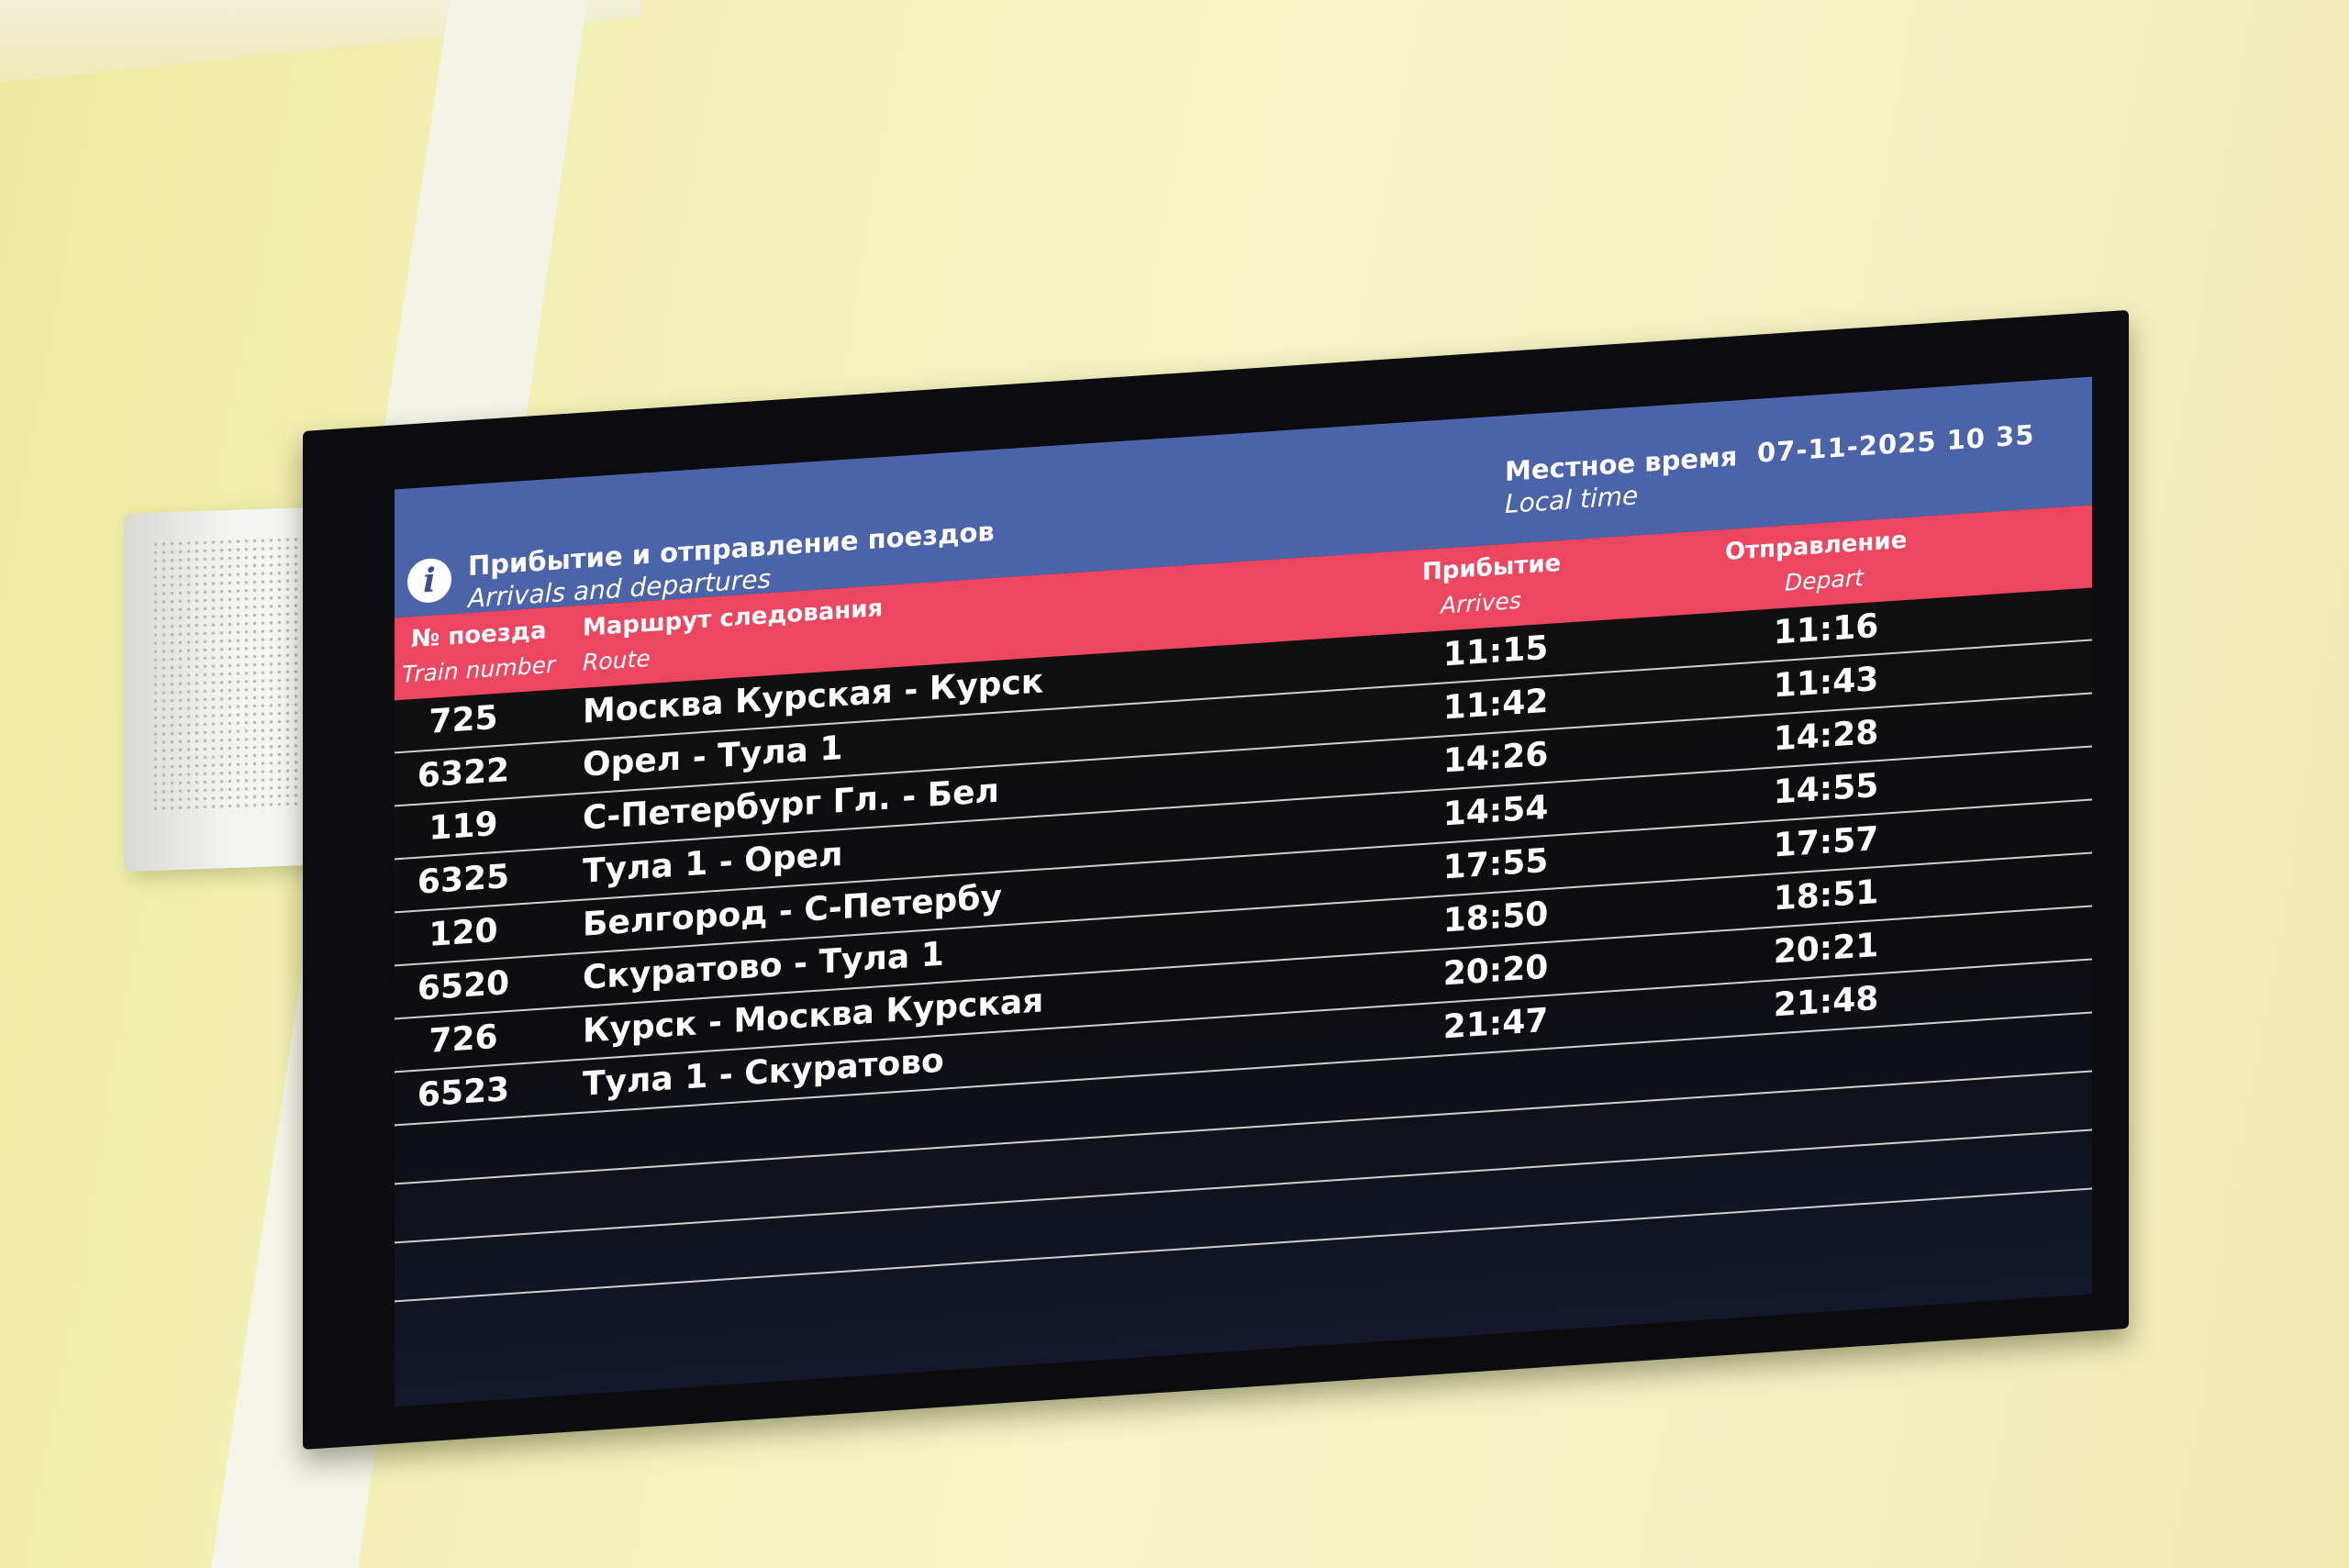 This screenshot has width=2349, height=1568. I want to click on departure-time: 21:48, so click(1826, 1002).